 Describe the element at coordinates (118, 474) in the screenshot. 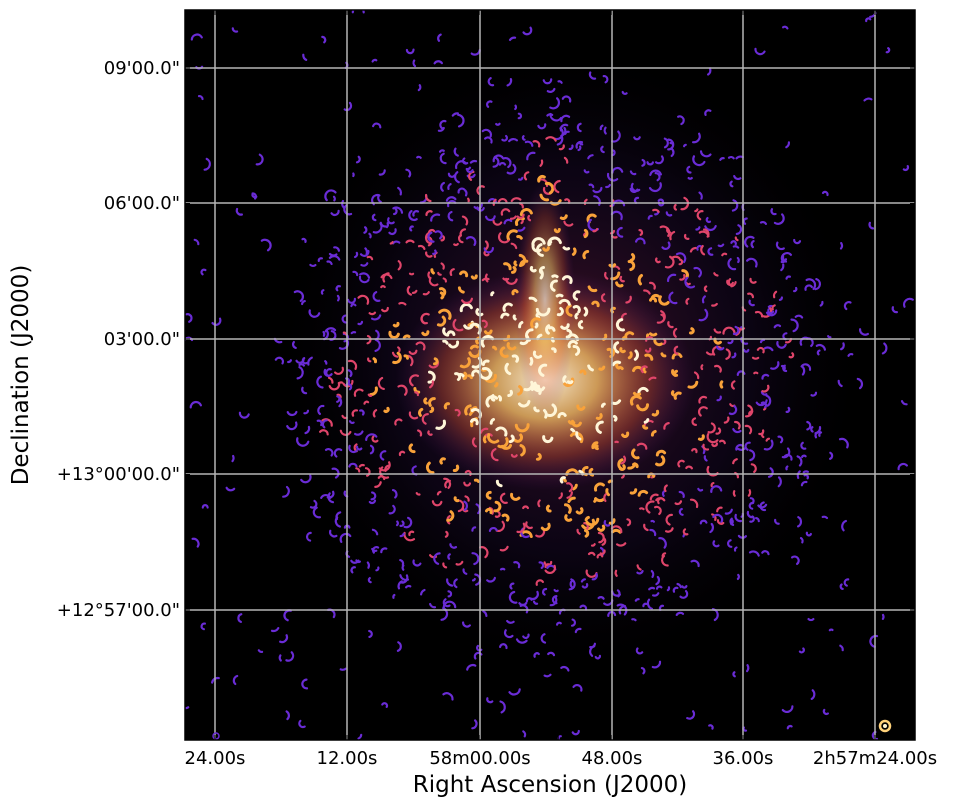

I see `y-tick-label: +13°00'00.0"` at that location.